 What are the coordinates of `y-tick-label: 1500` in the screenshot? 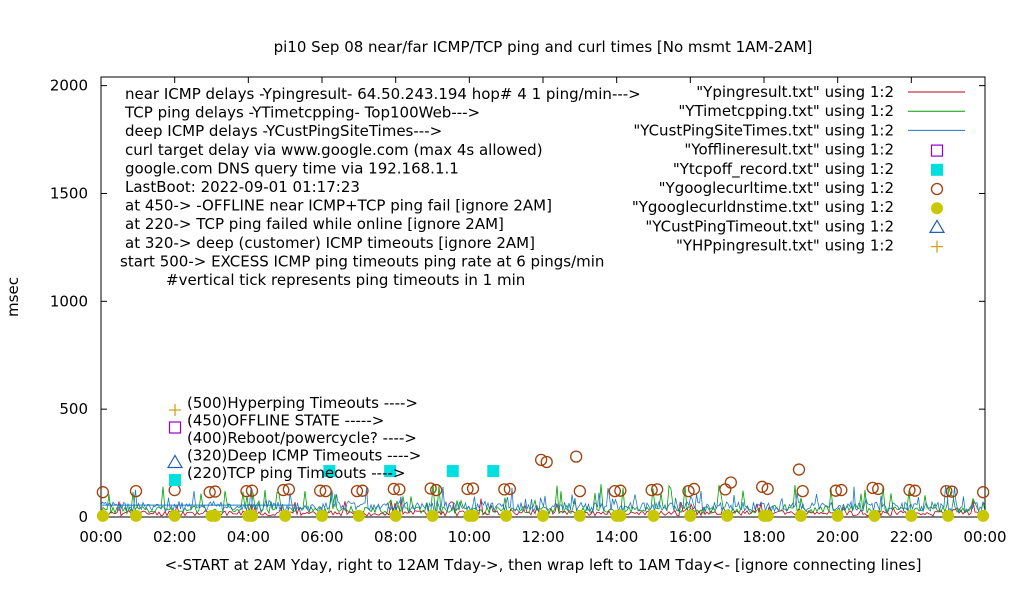 It's located at (69, 193).